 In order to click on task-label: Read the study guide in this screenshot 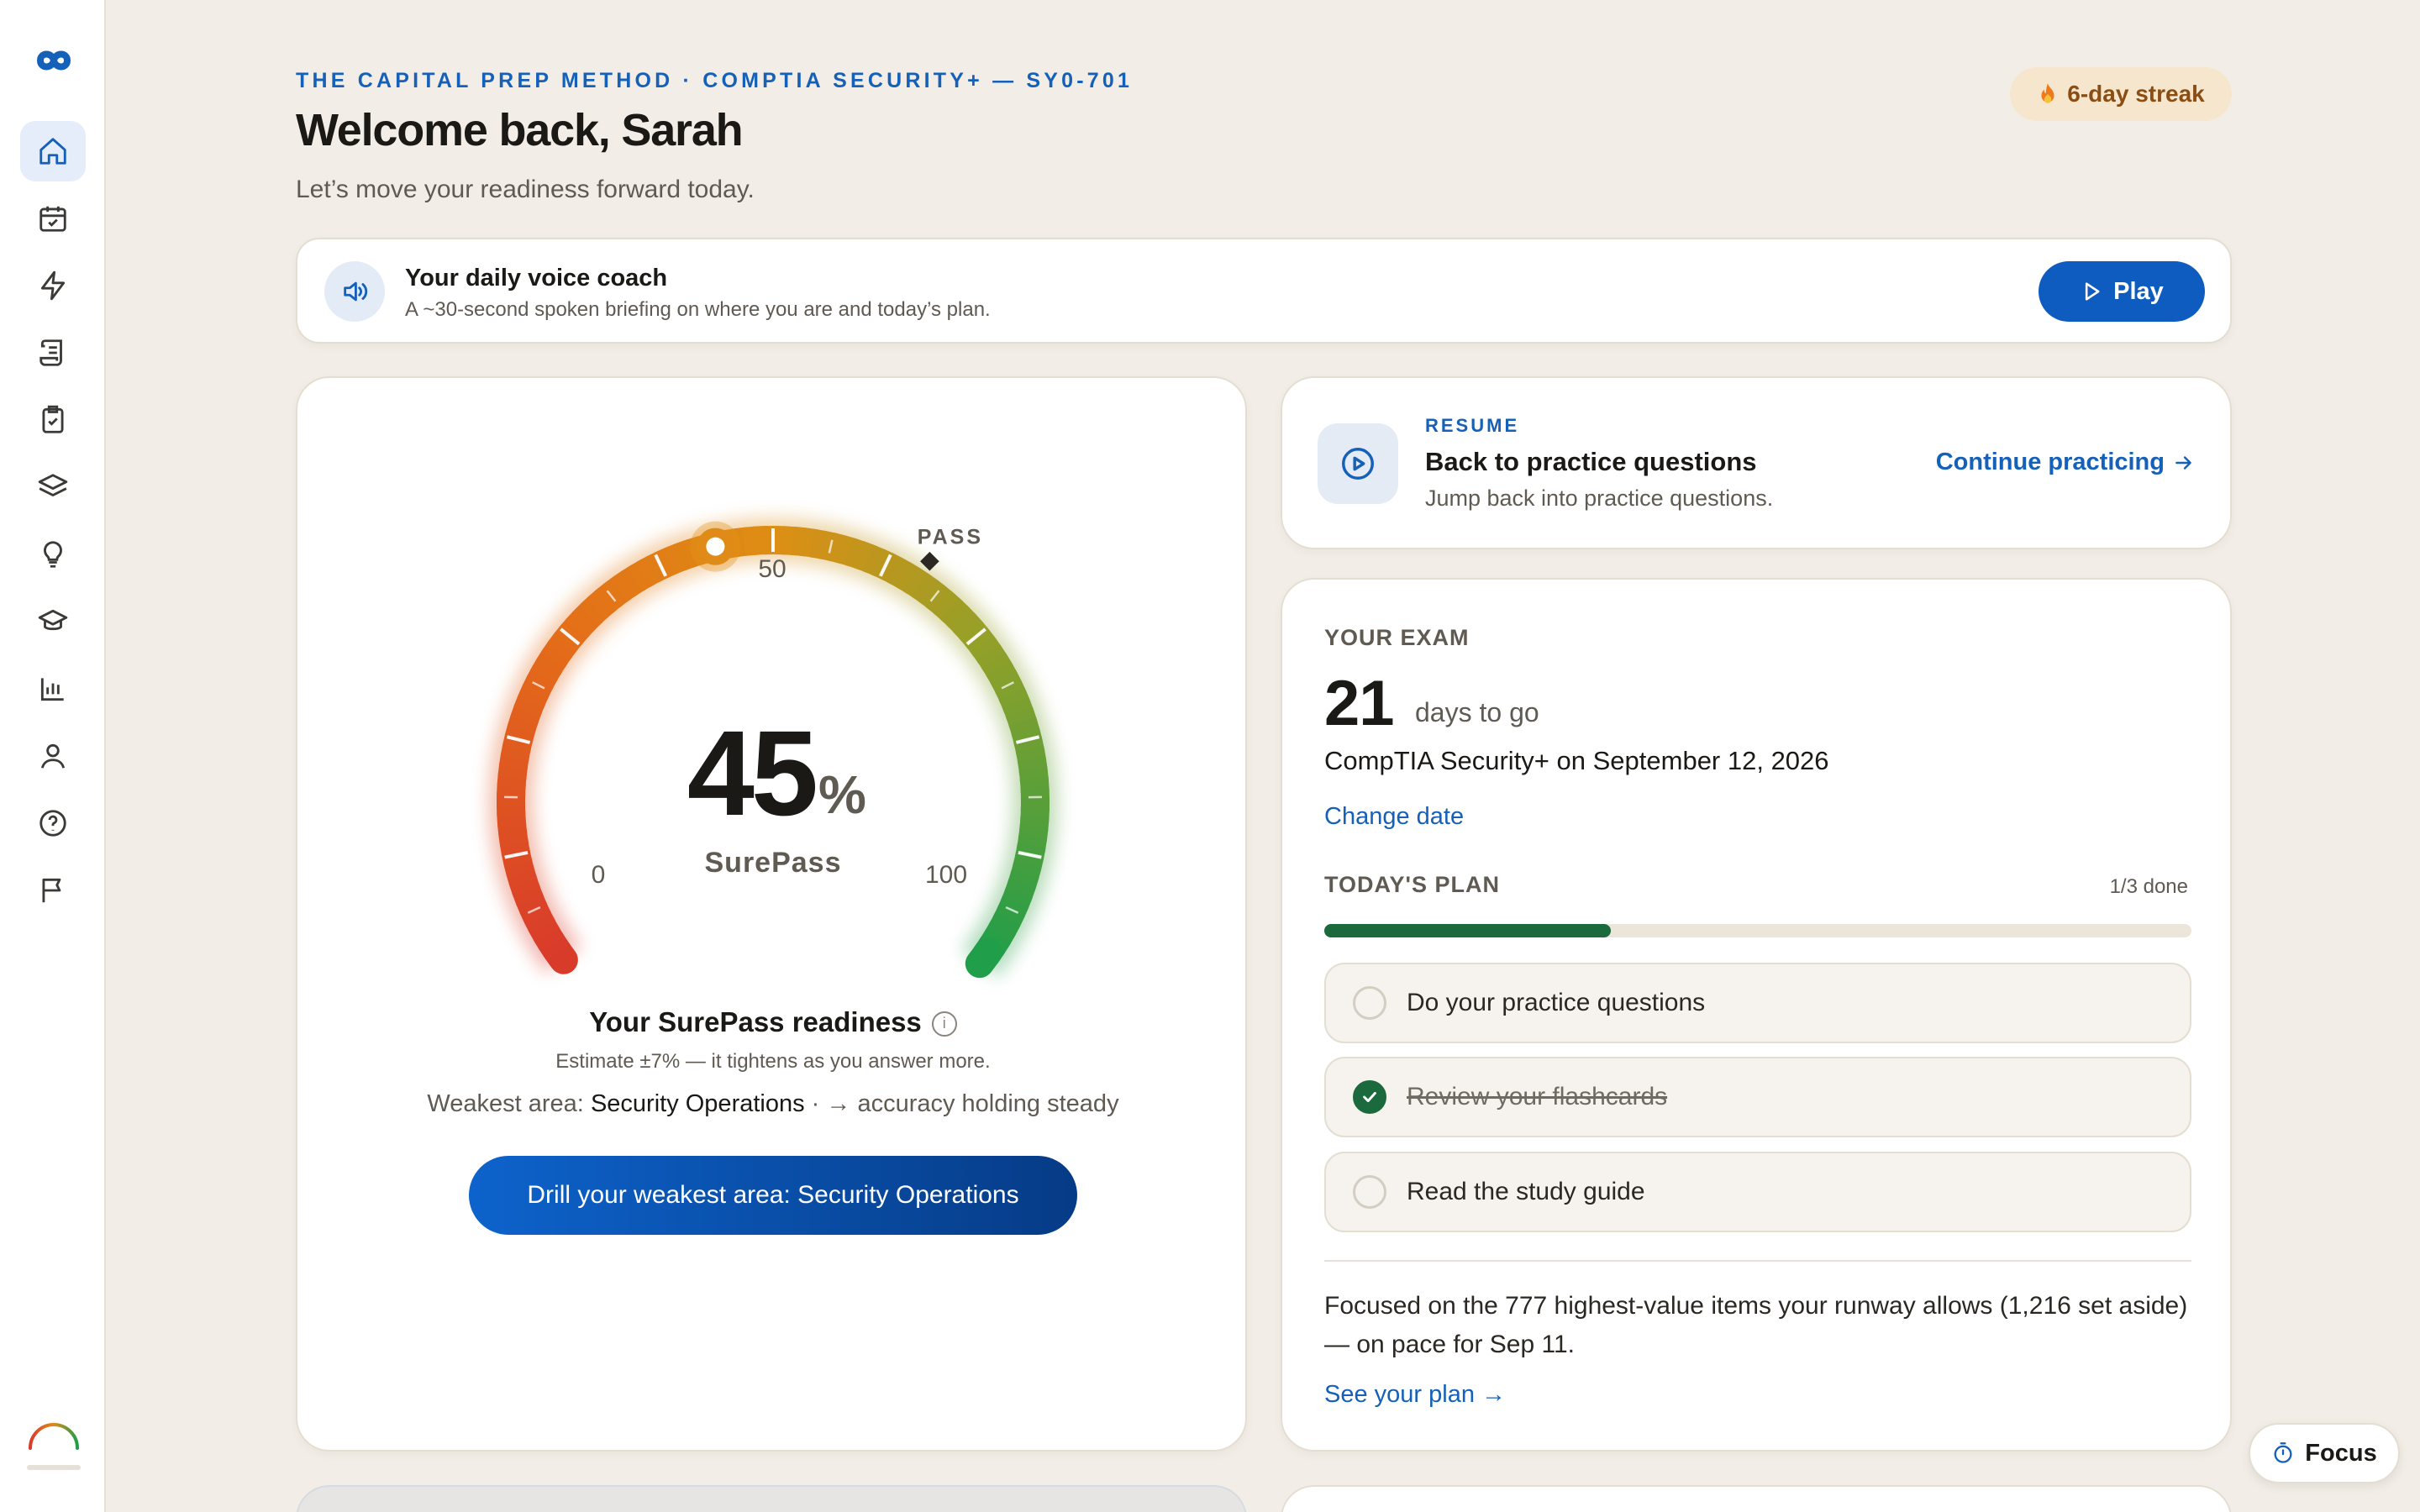, I will do `click(1526, 1191)`.